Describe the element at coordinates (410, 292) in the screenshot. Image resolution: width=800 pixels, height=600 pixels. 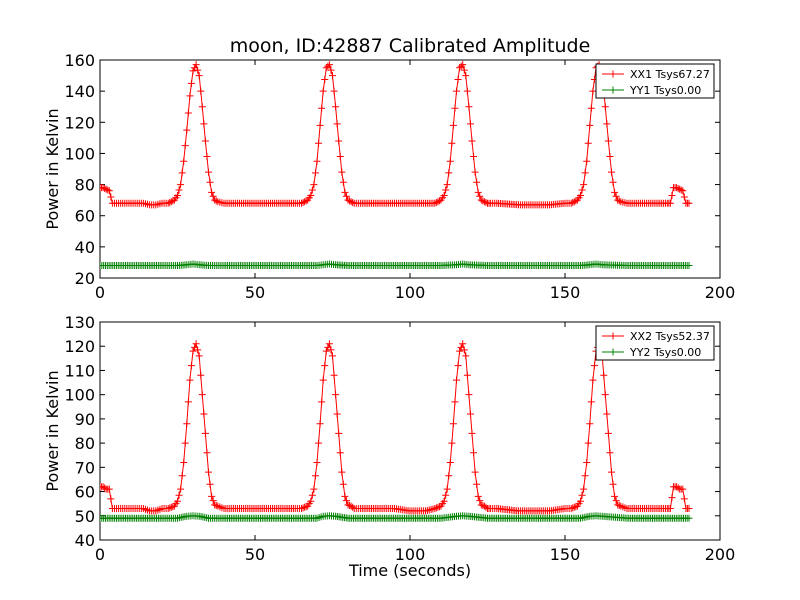
I see `x-tick-label: 100` at that location.